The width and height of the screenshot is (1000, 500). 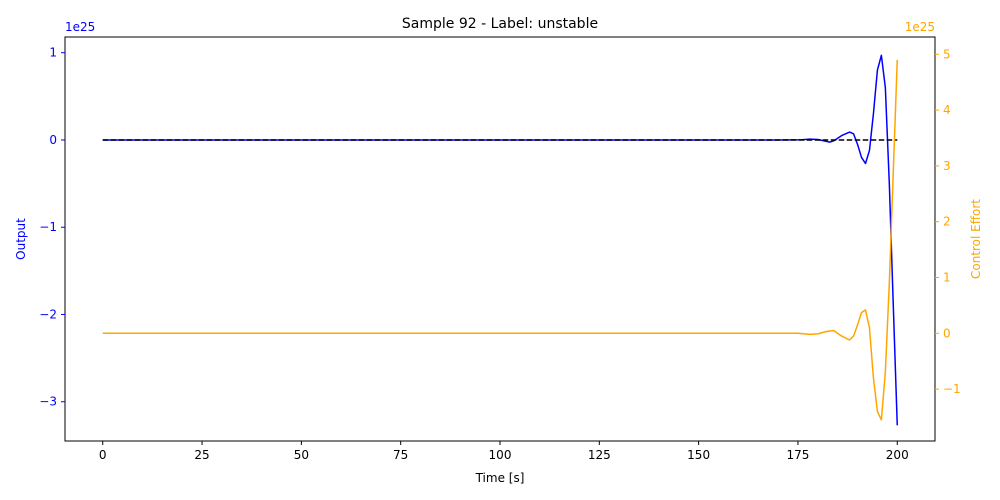 What do you see at coordinates (920, 27) in the screenshot?
I see `right-axis-offset-text: 1e25` at bounding box center [920, 27].